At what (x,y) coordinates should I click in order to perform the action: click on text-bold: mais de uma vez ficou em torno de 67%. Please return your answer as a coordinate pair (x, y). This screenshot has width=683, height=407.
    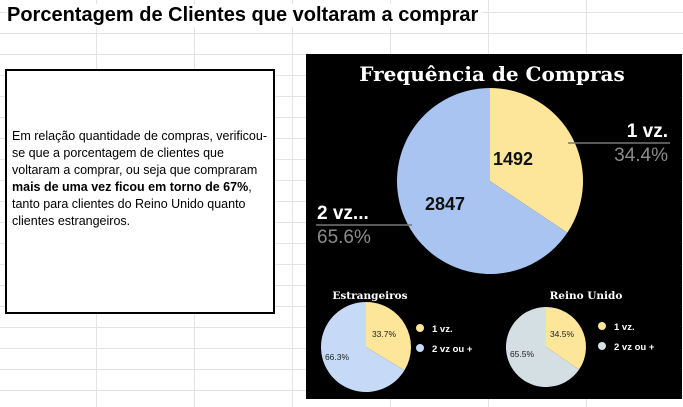
    Looking at the image, I should click on (130, 187).